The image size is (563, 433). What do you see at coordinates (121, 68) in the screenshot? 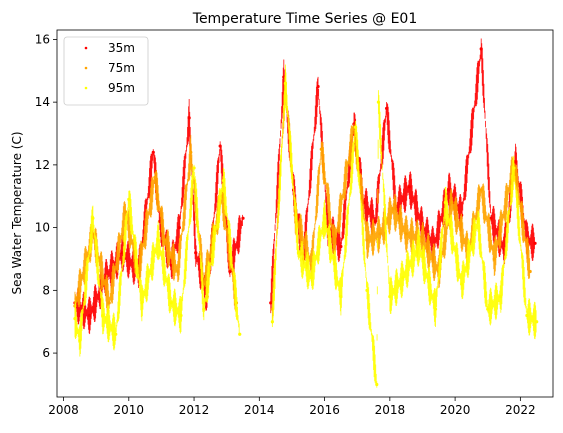
I see `legend-label-75m: 75m` at bounding box center [121, 68].